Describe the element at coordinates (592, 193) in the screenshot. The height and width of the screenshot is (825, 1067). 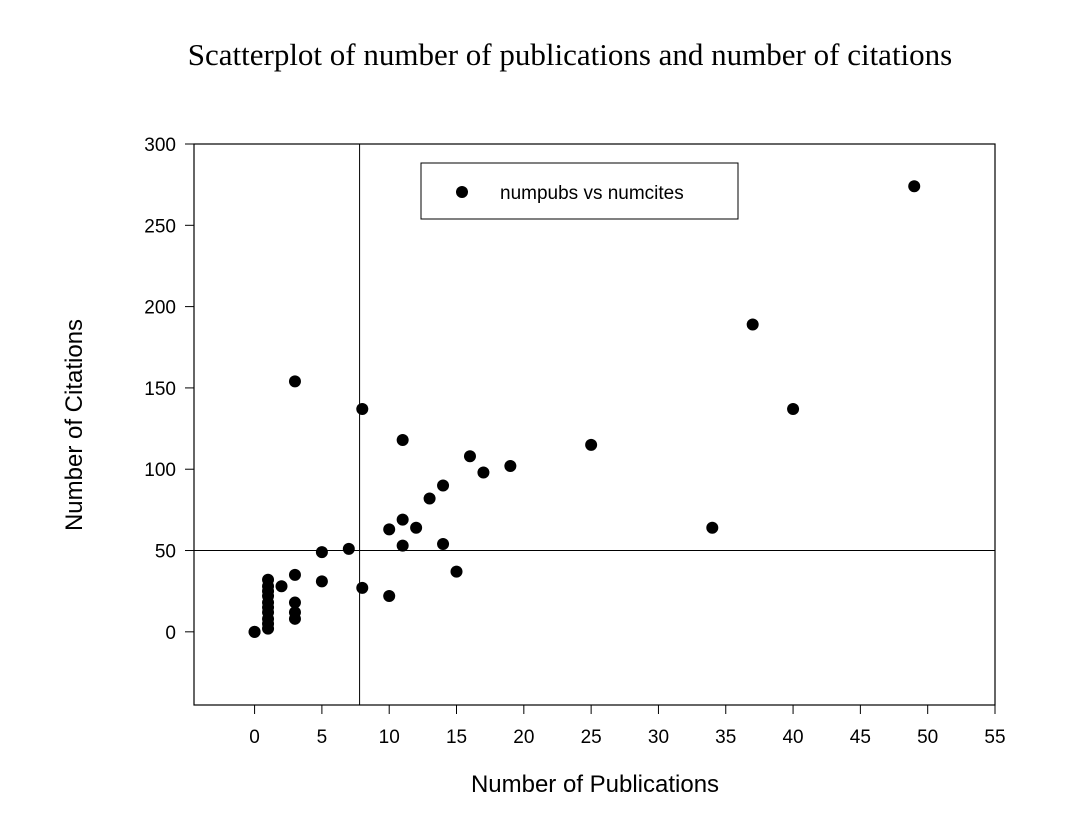
I see `legend-label: numpubs vs numcites` at that location.